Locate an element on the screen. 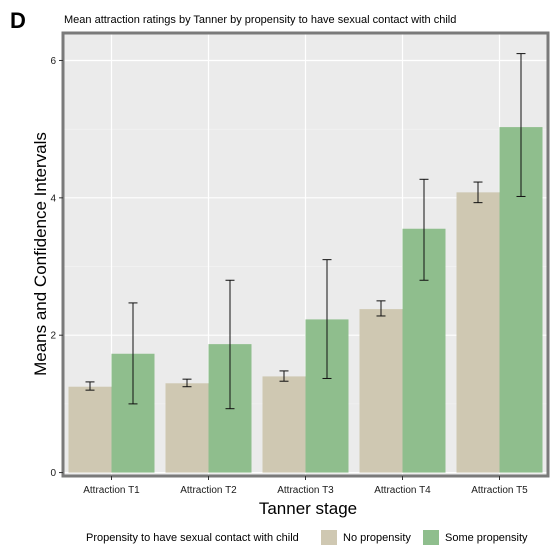  bar-no-propensity-attraction-t4 is located at coordinates (381, 391).